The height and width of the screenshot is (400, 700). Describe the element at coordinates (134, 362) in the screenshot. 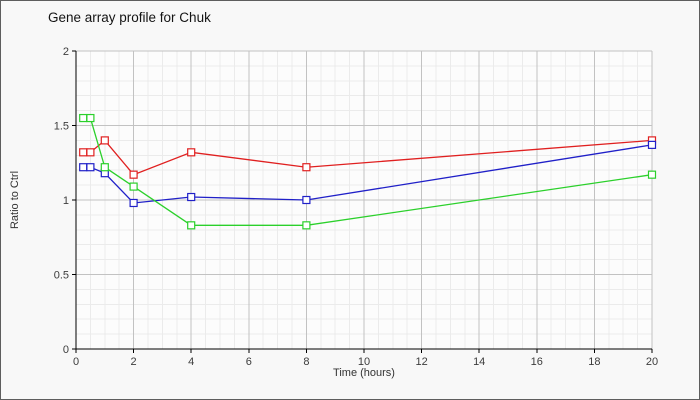

I see `x-tick-label: 2` at that location.